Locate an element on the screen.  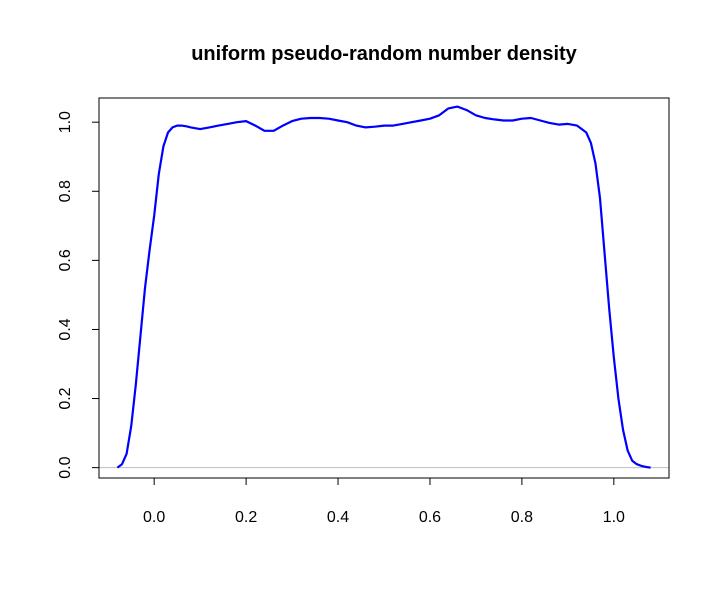
x-axis: 0.0 0.2 0.4 0.6 0.8 1.0 is located at coordinates (384, 501).